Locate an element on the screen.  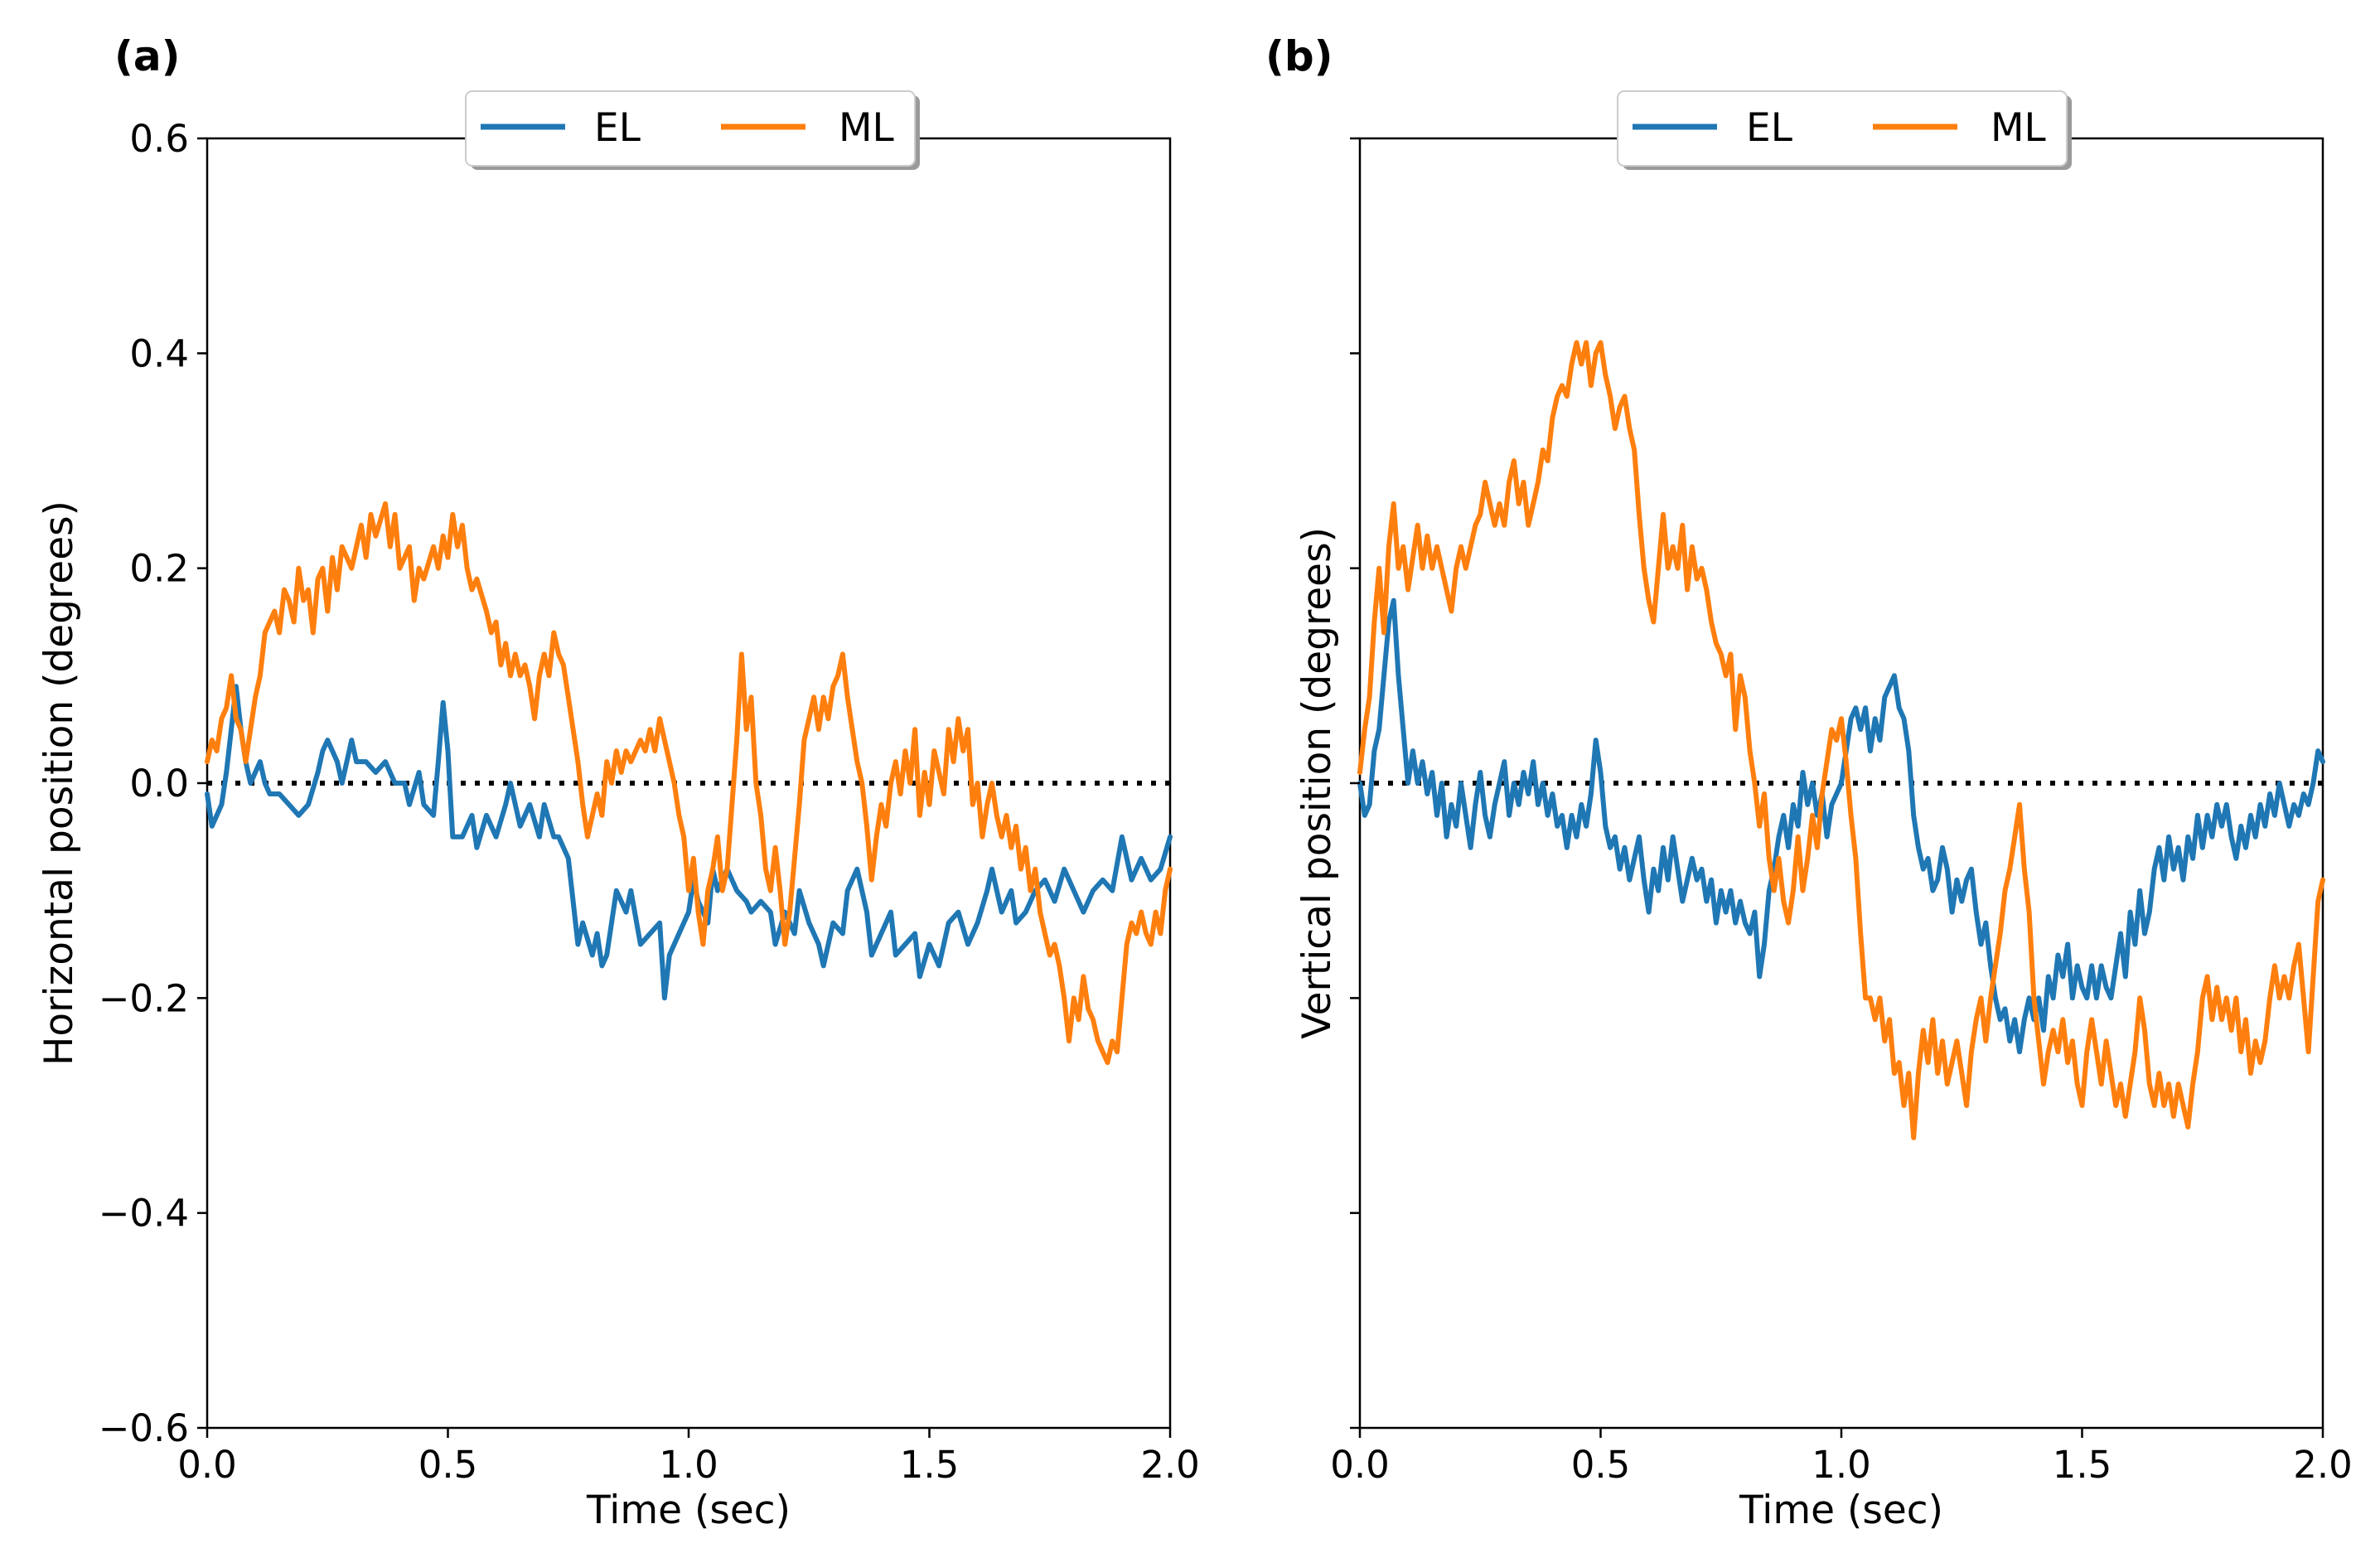
y-tick-label: 0.2 is located at coordinates (159, 569).